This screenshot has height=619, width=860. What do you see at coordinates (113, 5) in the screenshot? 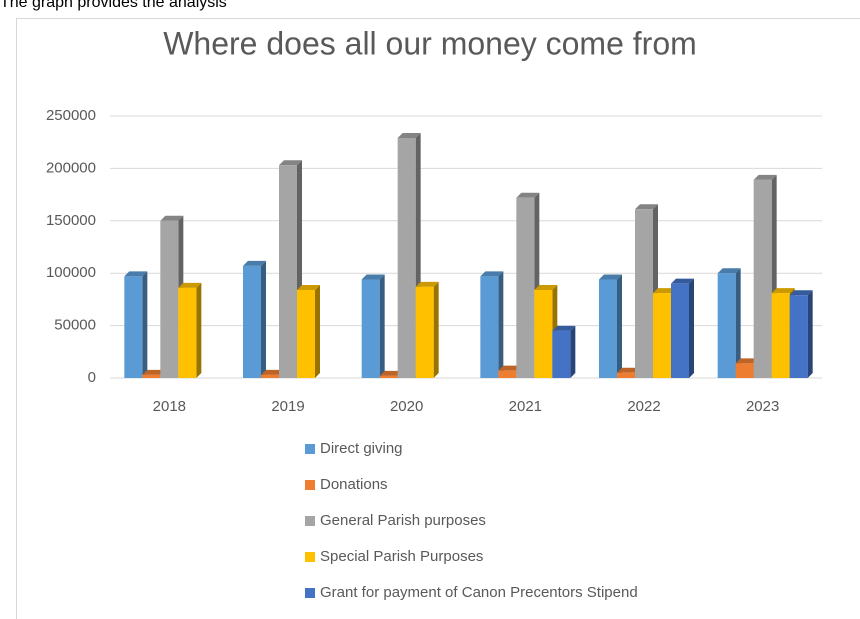
I see `caption: The graph provides the analysis` at bounding box center [113, 5].